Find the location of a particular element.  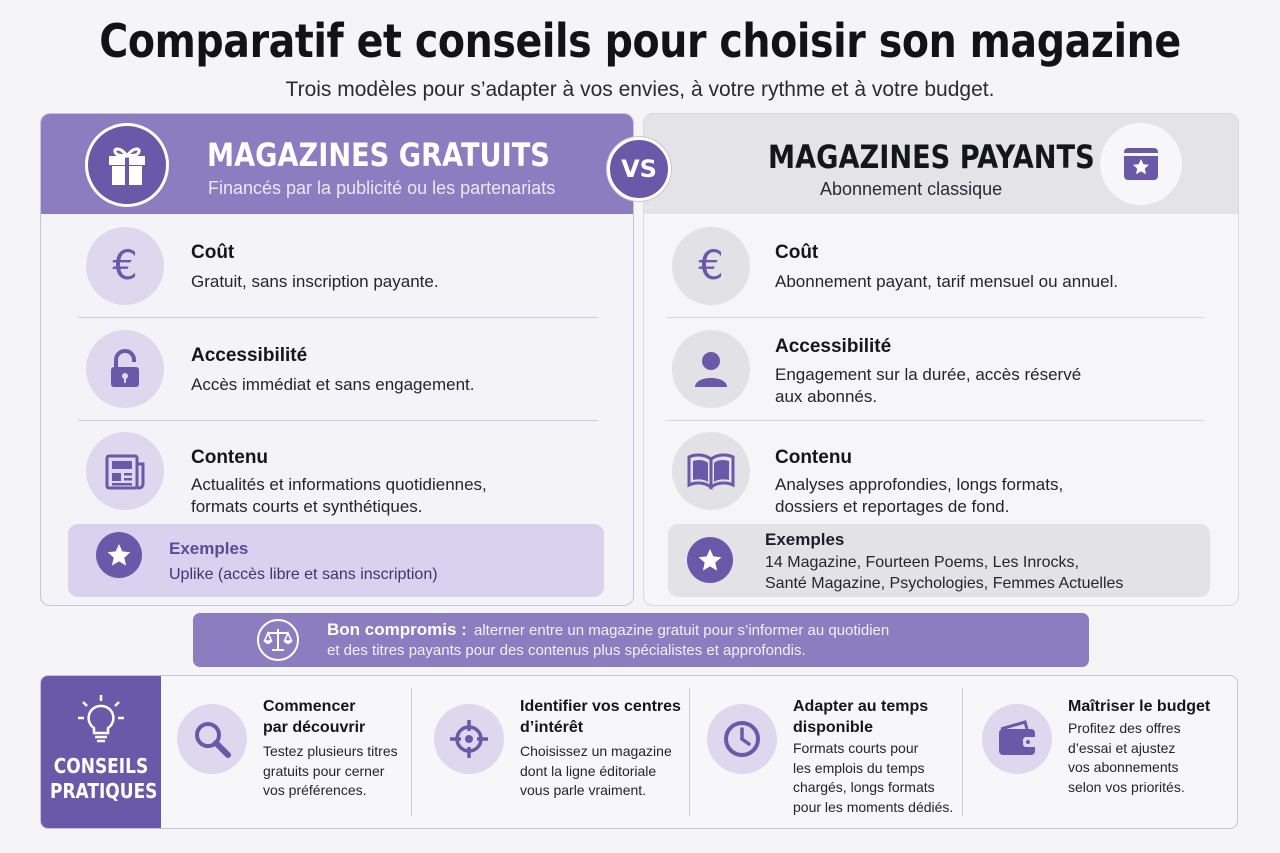

free-cost-desc: Gratuit, sans inscription payante. is located at coordinates (315, 281).